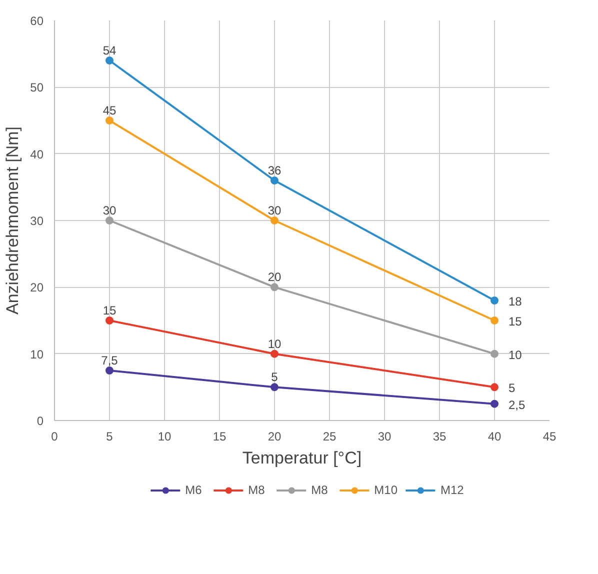 This screenshot has height=574, width=598. What do you see at coordinates (302, 458) in the screenshot?
I see `x-axis-title: Temperatur [°C]` at bounding box center [302, 458].